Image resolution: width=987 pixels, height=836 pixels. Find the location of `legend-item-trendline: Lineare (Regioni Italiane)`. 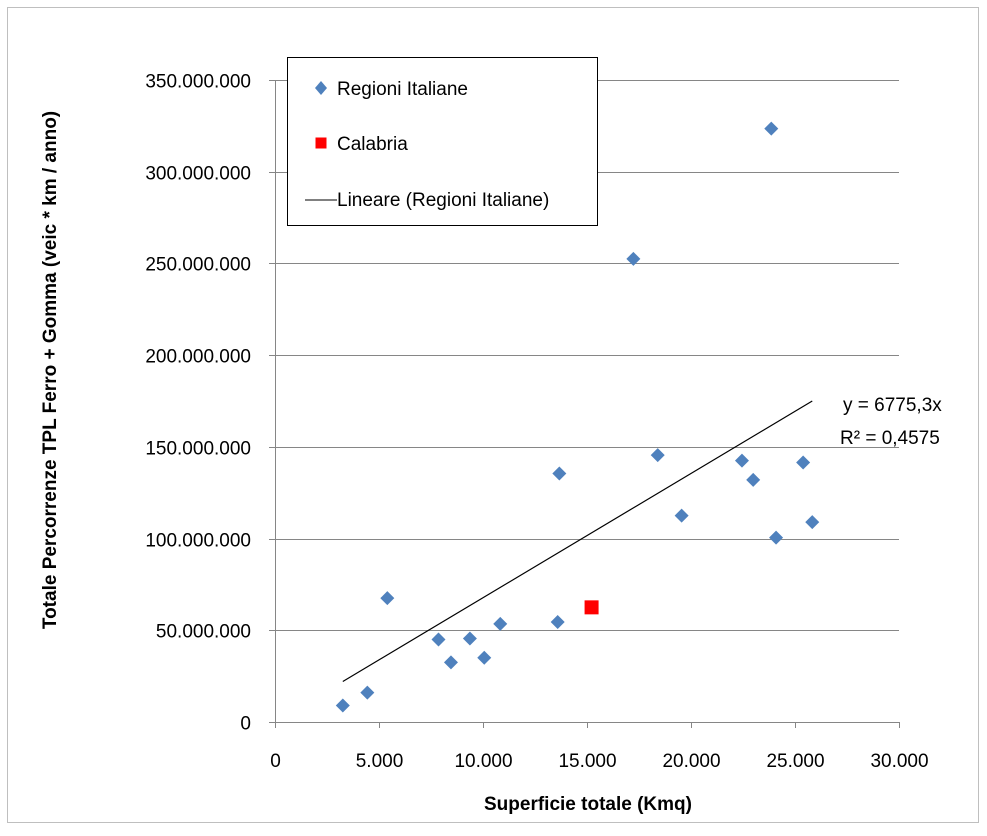

legend-item-trendline: Lineare (Regioni Italiane) is located at coordinates (427, 200).